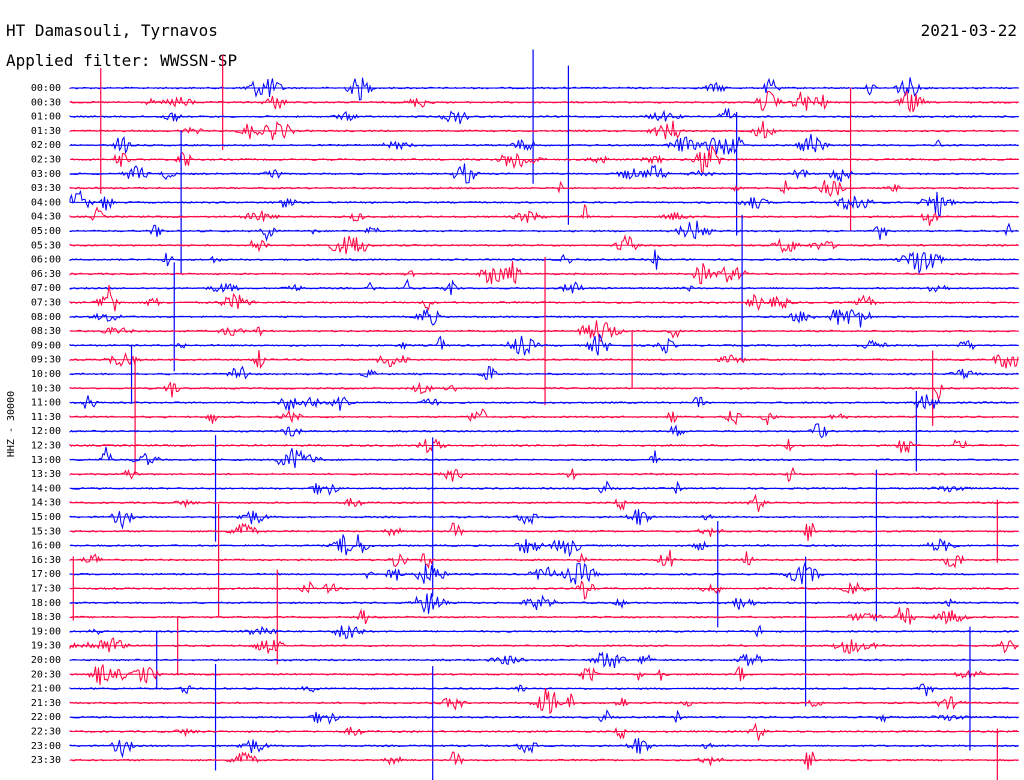 This screenshot has height=780, width=1024. I want to click on time-label: 11:00, so click(46, 403).